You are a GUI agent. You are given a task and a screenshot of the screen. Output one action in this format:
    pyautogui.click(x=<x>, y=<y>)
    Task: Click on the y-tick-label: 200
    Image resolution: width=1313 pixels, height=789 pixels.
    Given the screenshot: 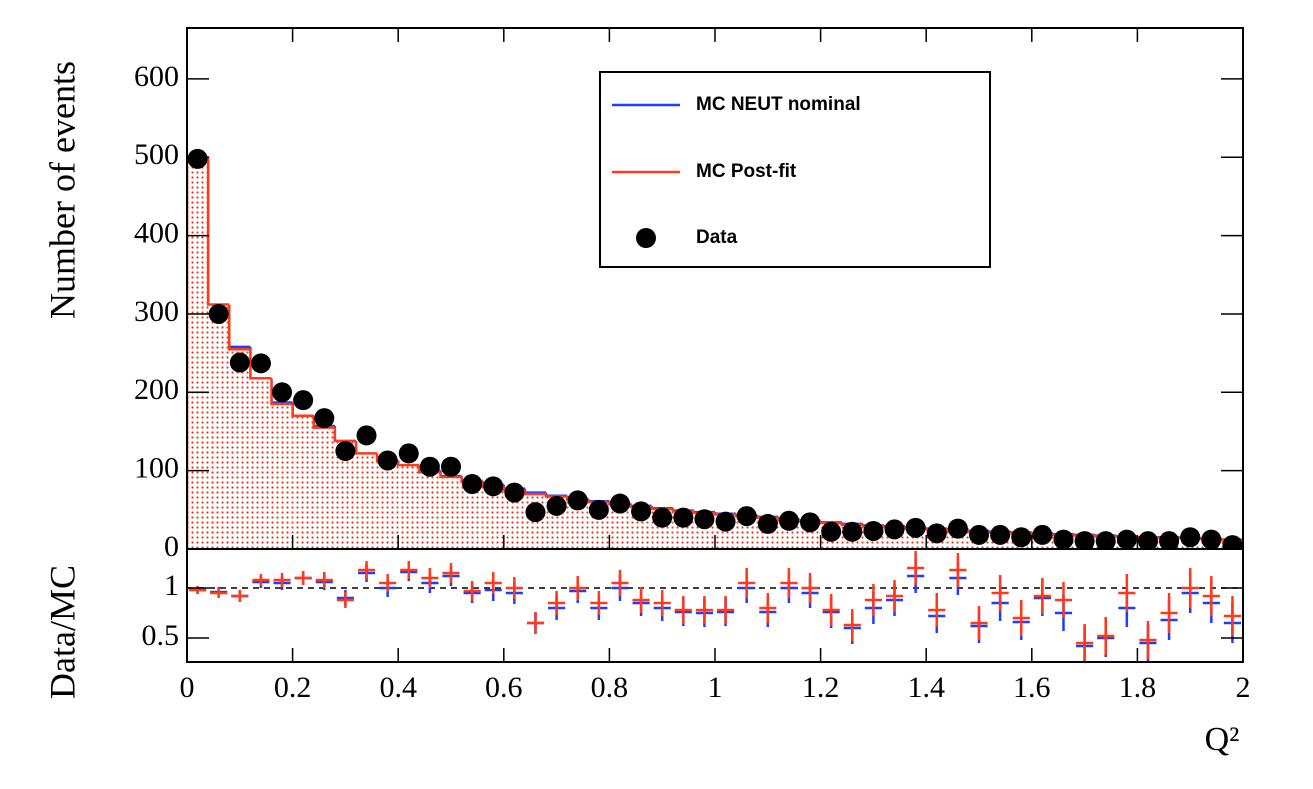 What is the action you would take?
    pyautogui.click(x=156, y=389)
    